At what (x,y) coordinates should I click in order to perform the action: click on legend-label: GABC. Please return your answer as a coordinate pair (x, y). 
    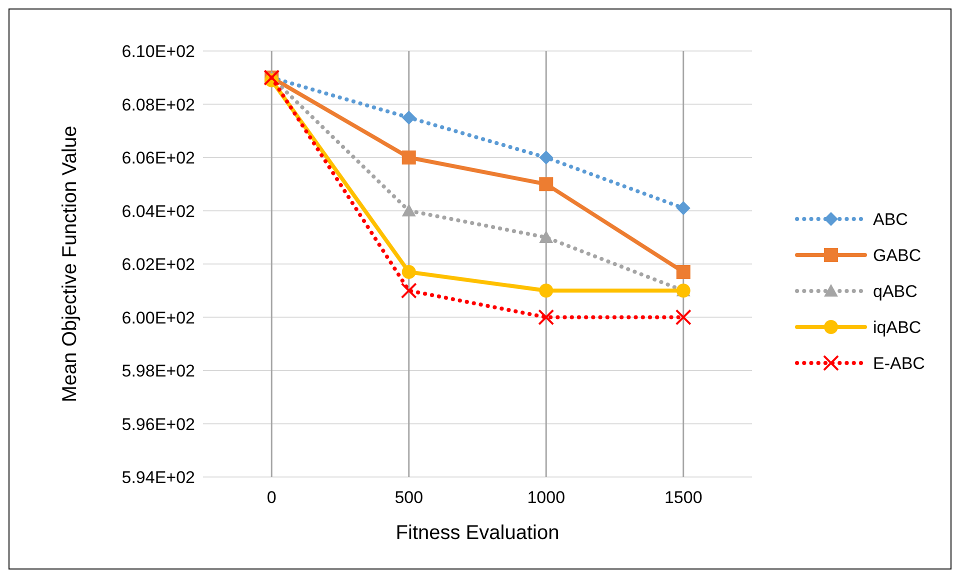
    Looking at the image, I should click on (897, 255).